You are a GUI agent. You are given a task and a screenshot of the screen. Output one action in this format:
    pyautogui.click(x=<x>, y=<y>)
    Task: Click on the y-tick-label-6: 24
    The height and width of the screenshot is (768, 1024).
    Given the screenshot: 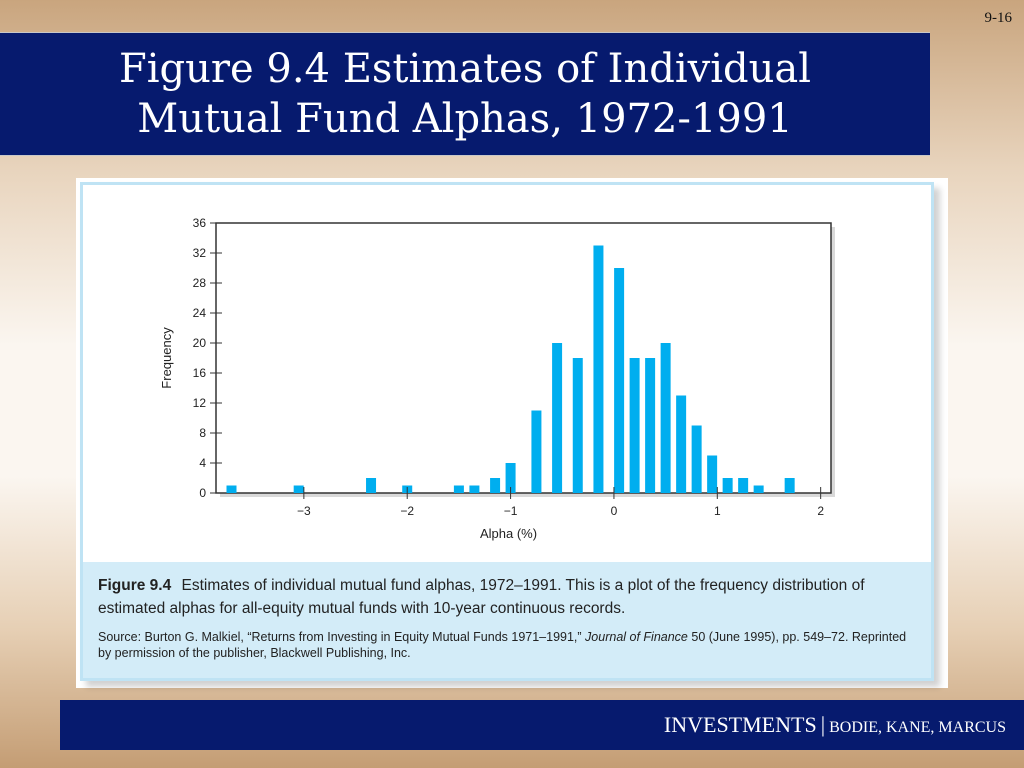 What is the action you would take?
    pyautogui.click(x=200, y=313)
    